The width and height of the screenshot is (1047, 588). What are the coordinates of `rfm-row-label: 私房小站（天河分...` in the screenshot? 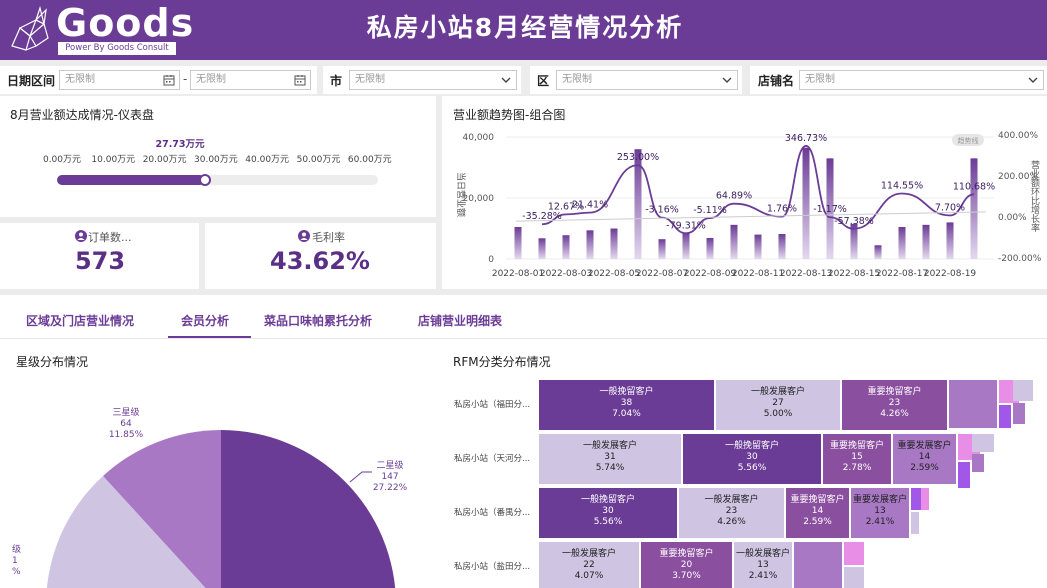 It's located at (492, 459).